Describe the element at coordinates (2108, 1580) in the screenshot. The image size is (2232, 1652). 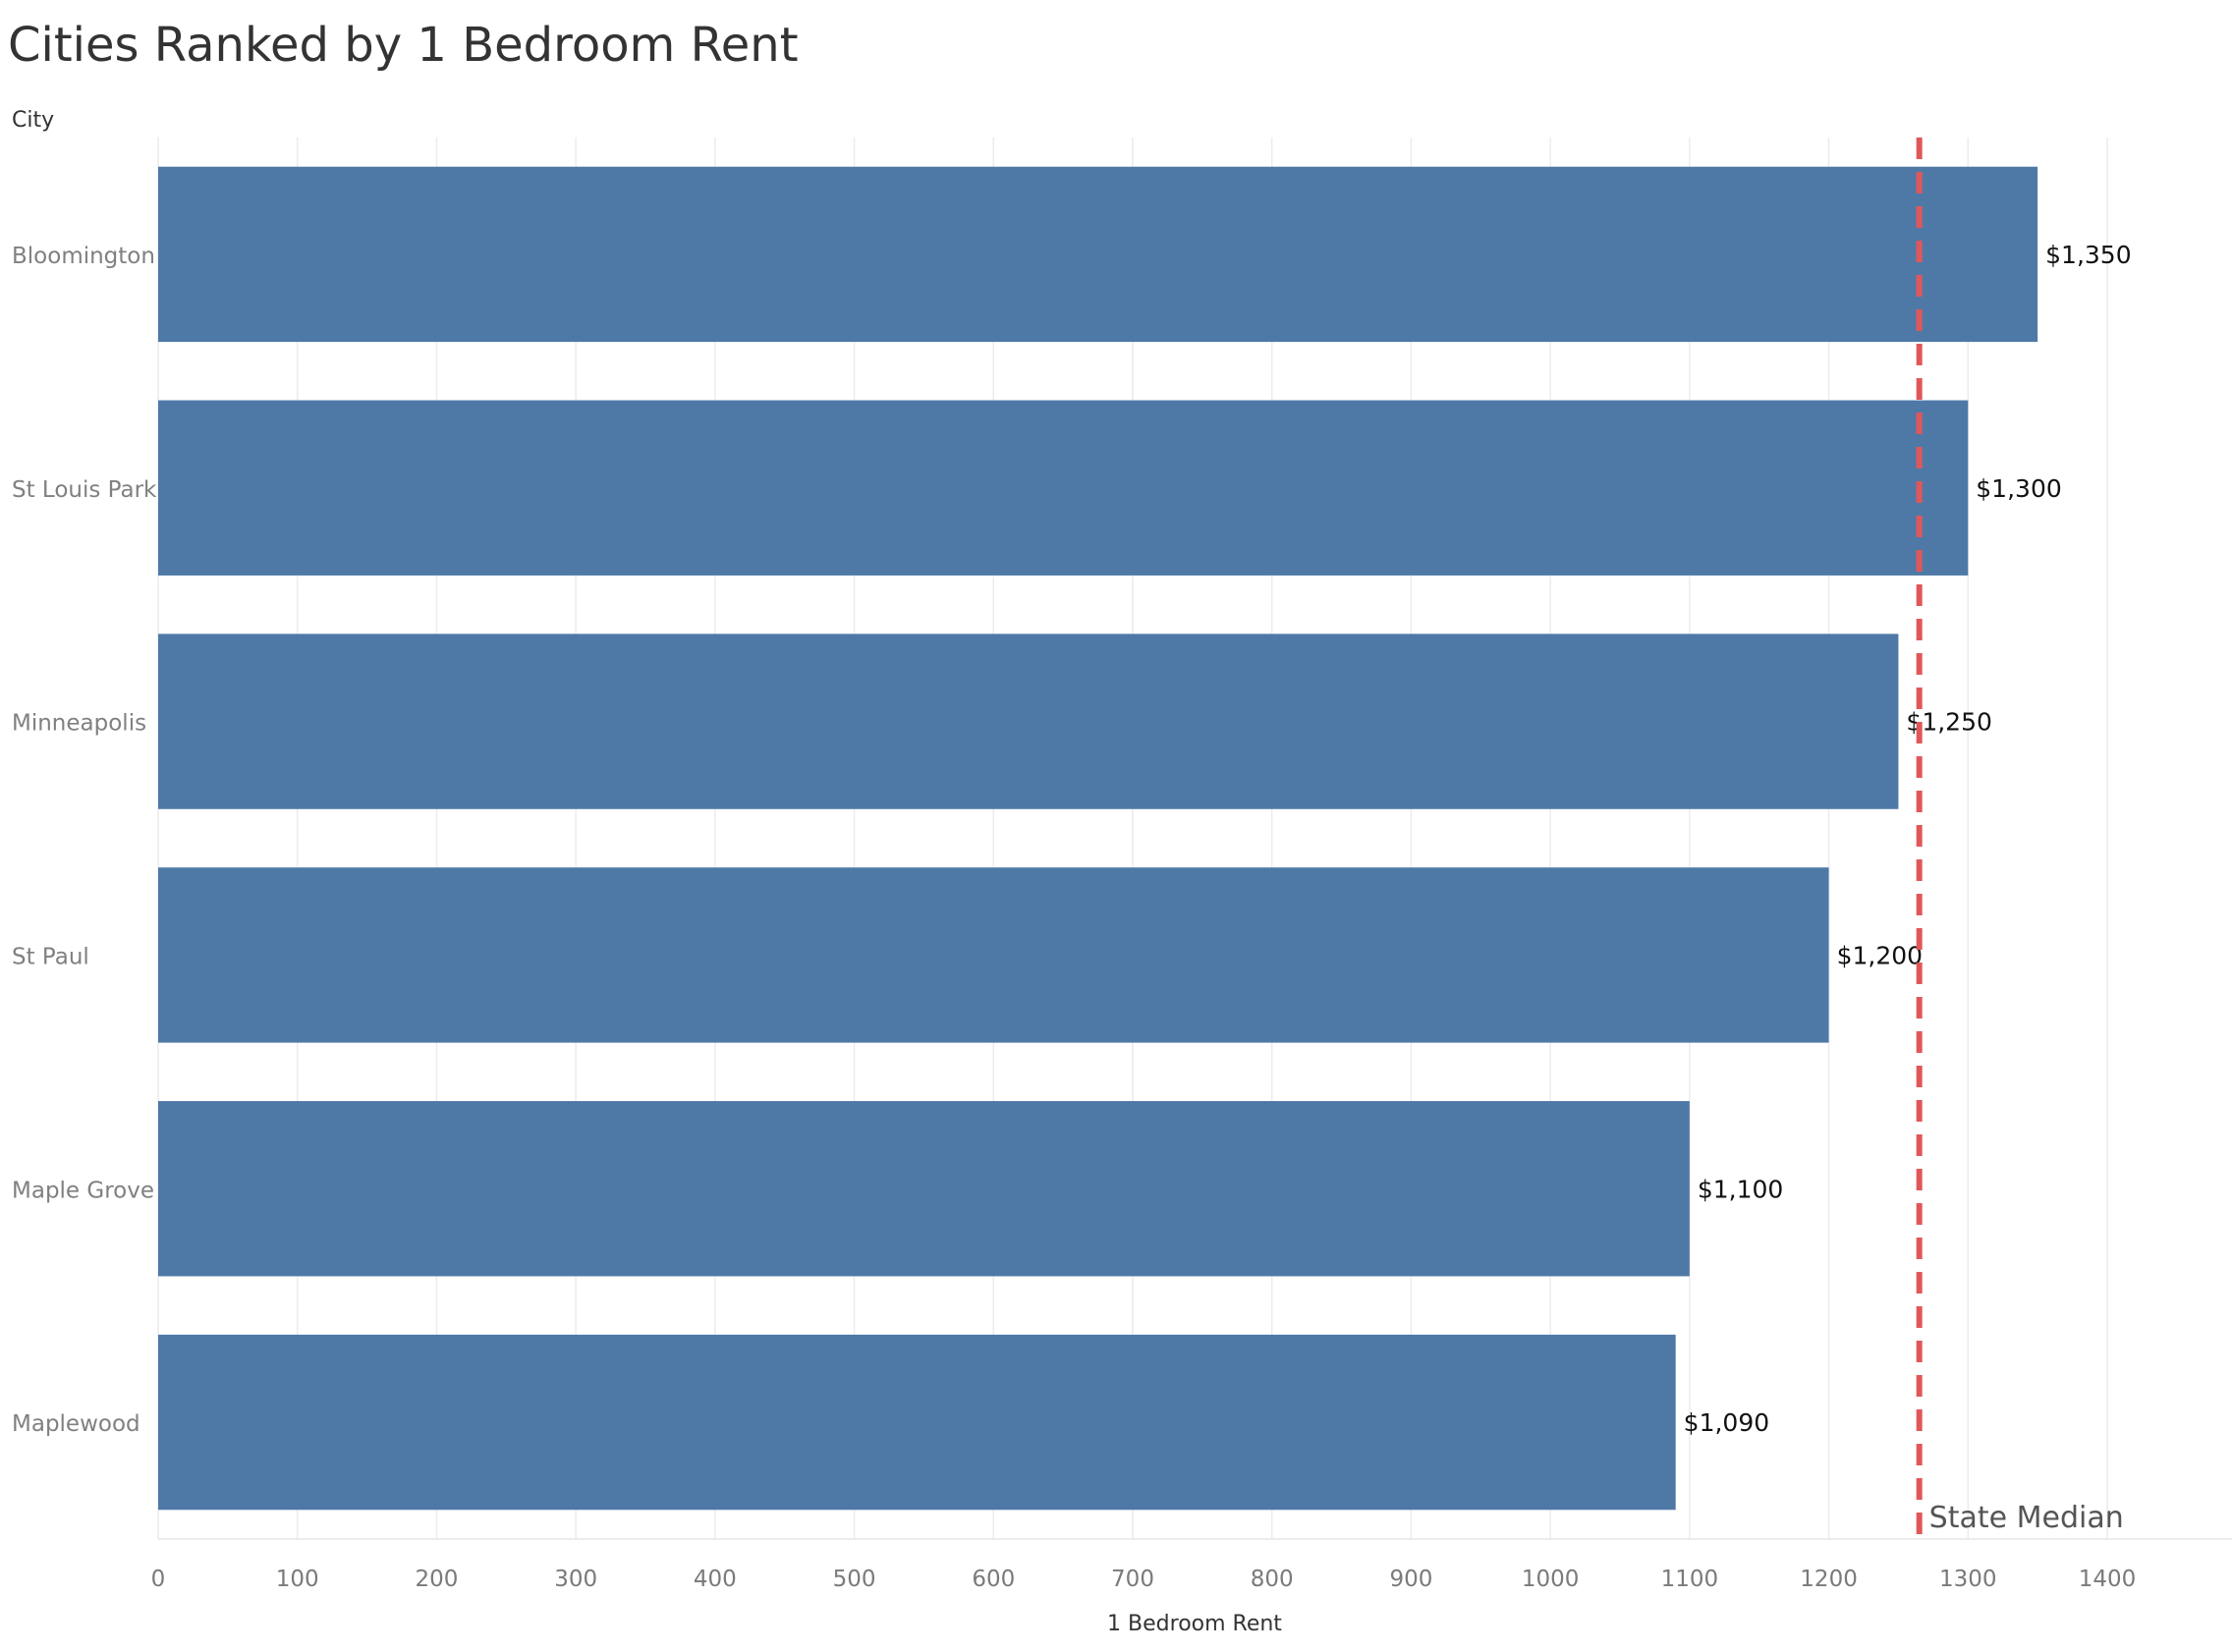
I see `x-tick-label: 1400` at that location.